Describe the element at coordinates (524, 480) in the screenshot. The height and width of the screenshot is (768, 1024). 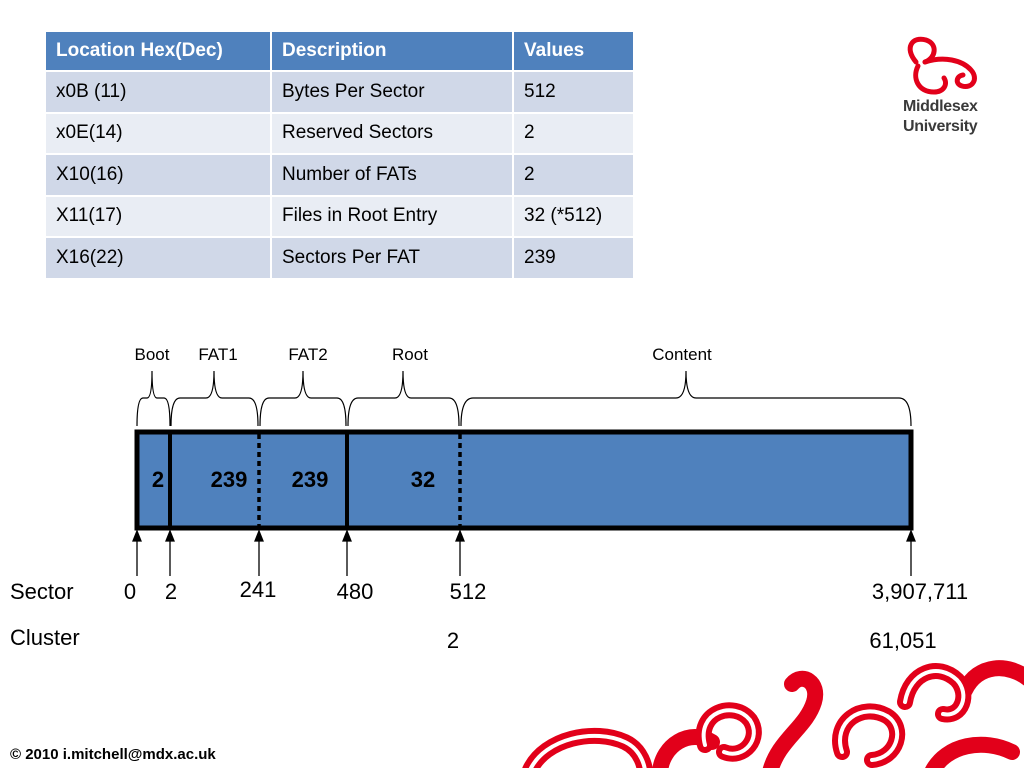
I see `disk-bar` at that location.